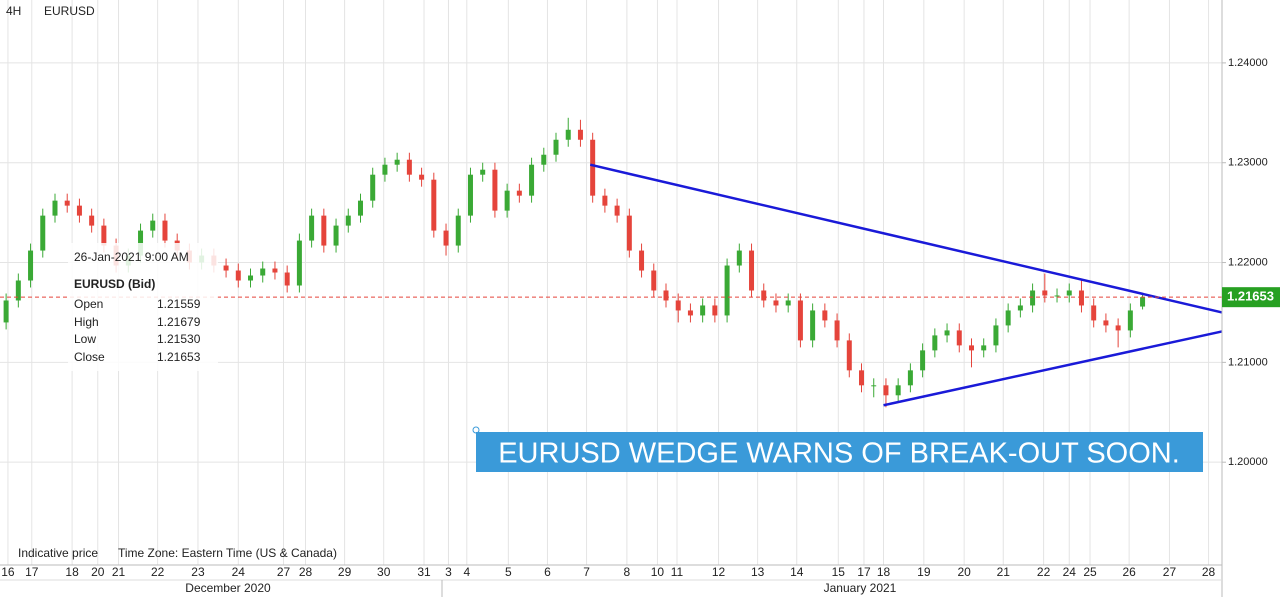 This screenshot has width=1280, height=597. What do you see at coordinates (1129, 572) in the screenshot?
I see `x-tick-label: 26` at bounding box center [1129, 572].